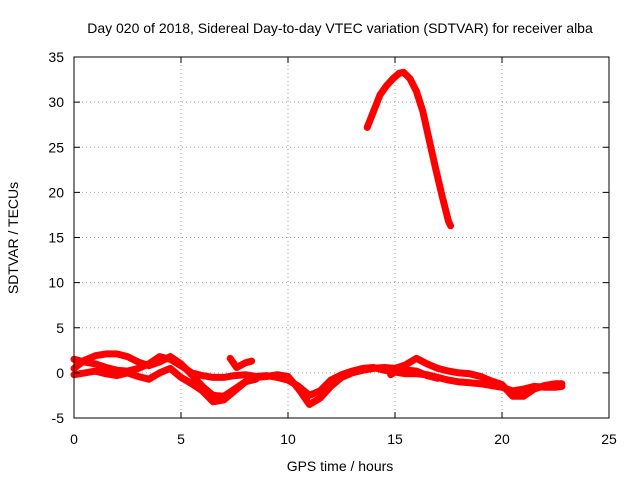 This screenshot has height=480, width=640. I want to click on y-tick-label: 15, so click(56, 238).